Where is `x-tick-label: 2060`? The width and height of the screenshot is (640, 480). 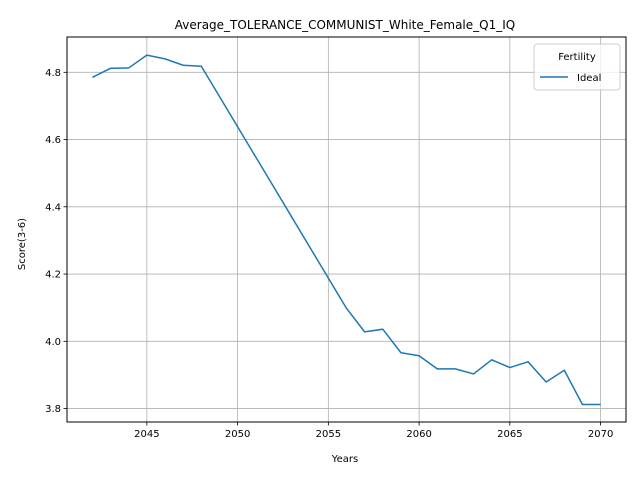 x-tick-label: 2060 is located at coordinates (418, 434).